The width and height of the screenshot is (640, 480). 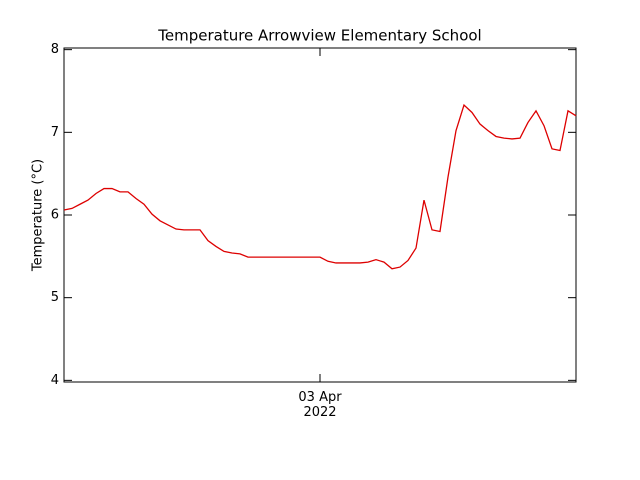 What do you see at coordinates (55, 297) in the screenshot?
I see `y-tick-label: 5` at bounding box center [55, 297].